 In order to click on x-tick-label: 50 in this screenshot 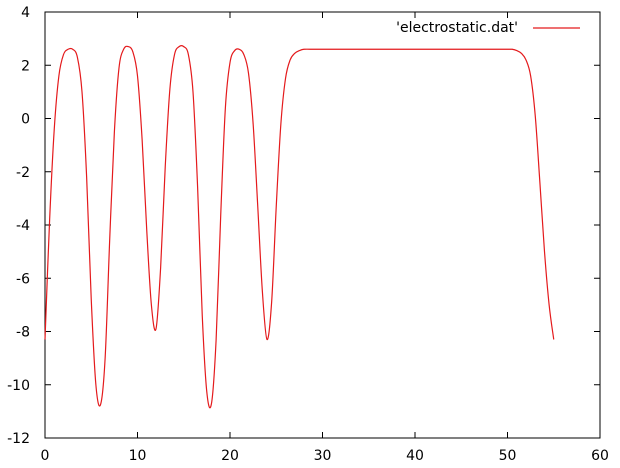, I will do `click(508, 456)`.